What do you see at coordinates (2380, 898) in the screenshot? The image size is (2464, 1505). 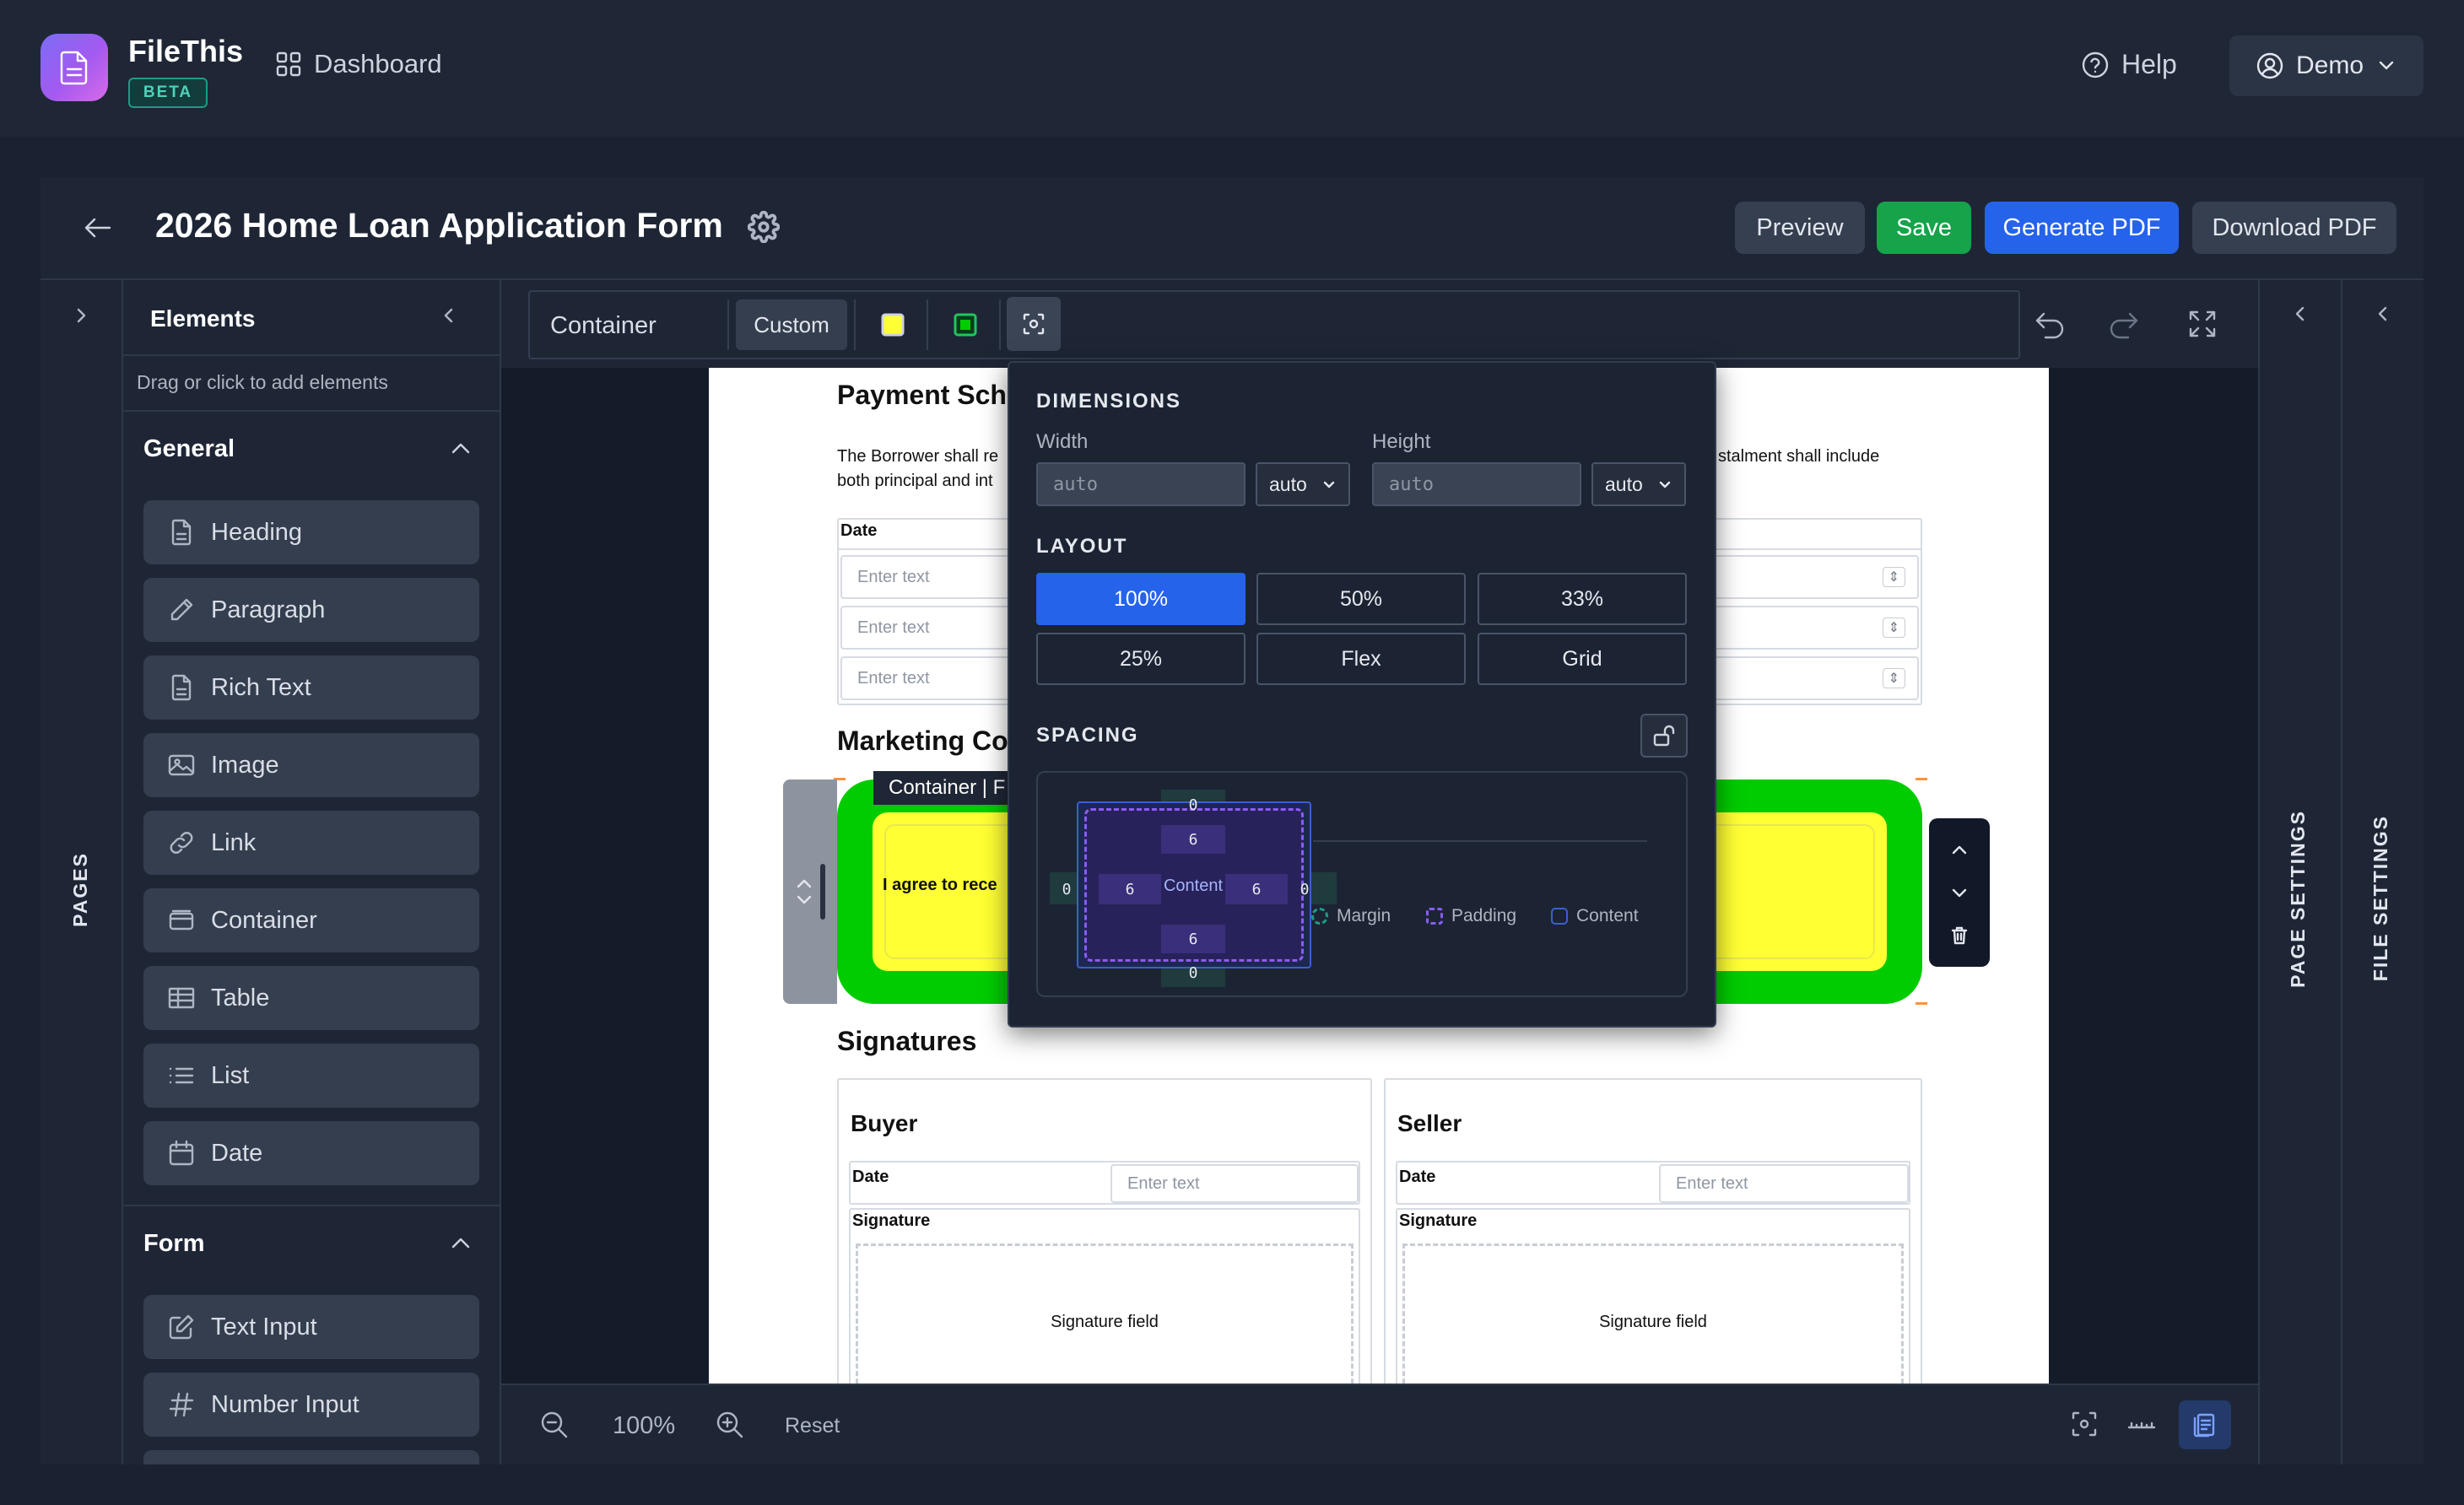 I see `file-settings-label: FILE SETTINGS` at bounding box center [2380, 898].